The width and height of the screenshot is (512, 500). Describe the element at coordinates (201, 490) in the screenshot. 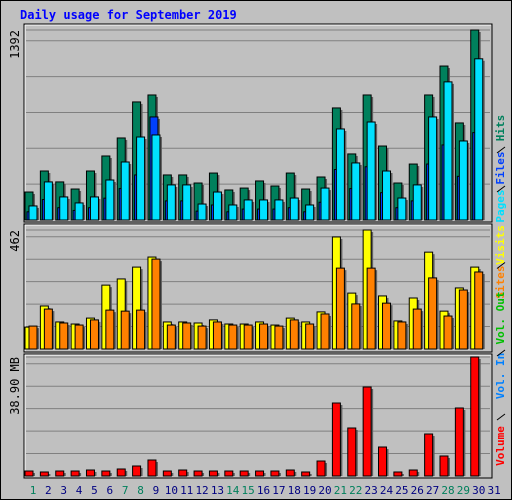

I see `x-tick-label: 12` at that location.